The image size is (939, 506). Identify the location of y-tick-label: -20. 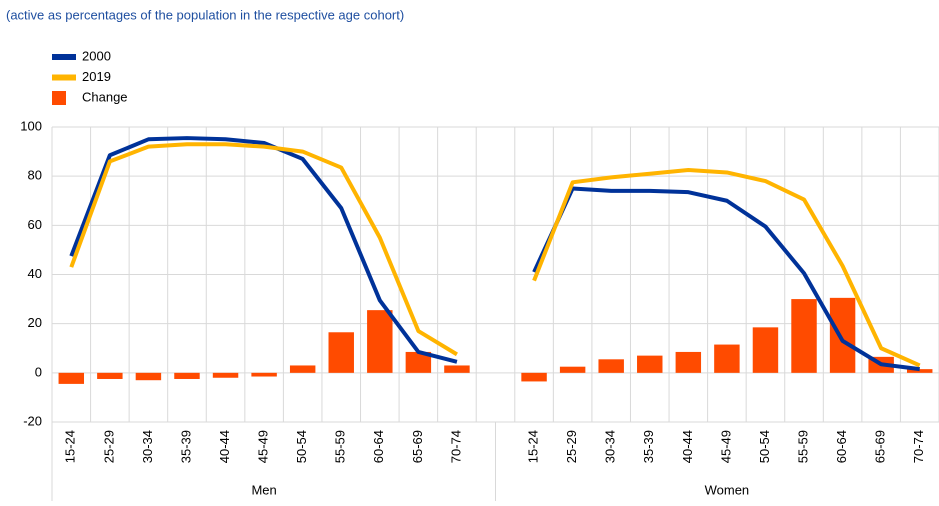
(32, 420).